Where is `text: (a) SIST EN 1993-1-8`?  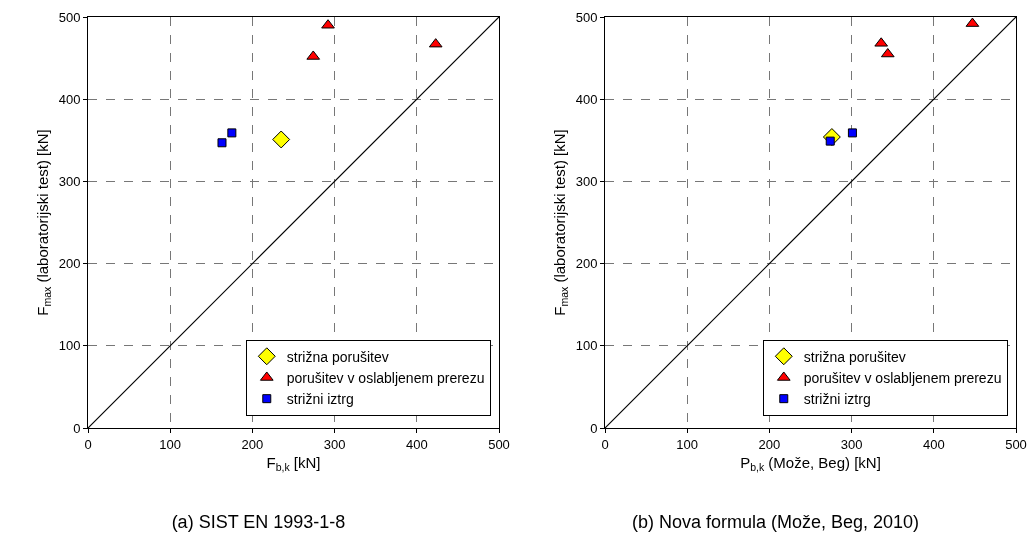
text: (a) SIST EN 1993-1-8 is located at coordinates (258, 522).